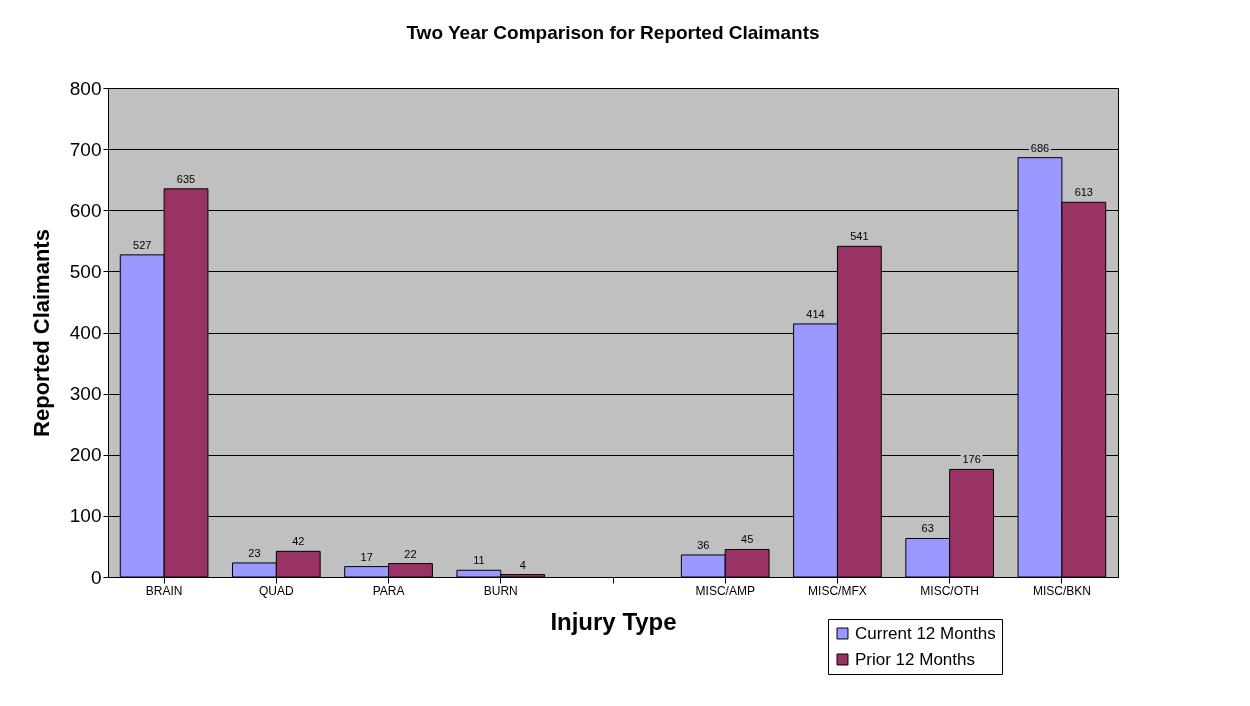 This screenshot has height=706, width=1250. Describe the element at coordinates (85, 516) in the screenshot. I see `y-tick-label: 100` at that location.